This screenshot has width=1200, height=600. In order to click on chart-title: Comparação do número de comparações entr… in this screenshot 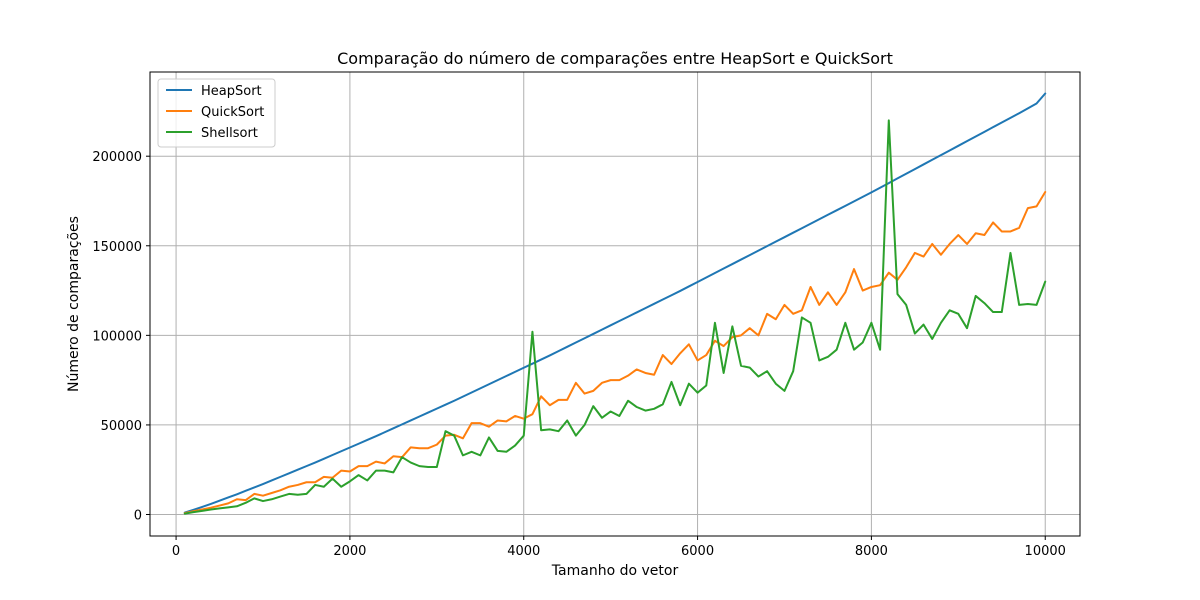, I will do `click(615, 58)`.